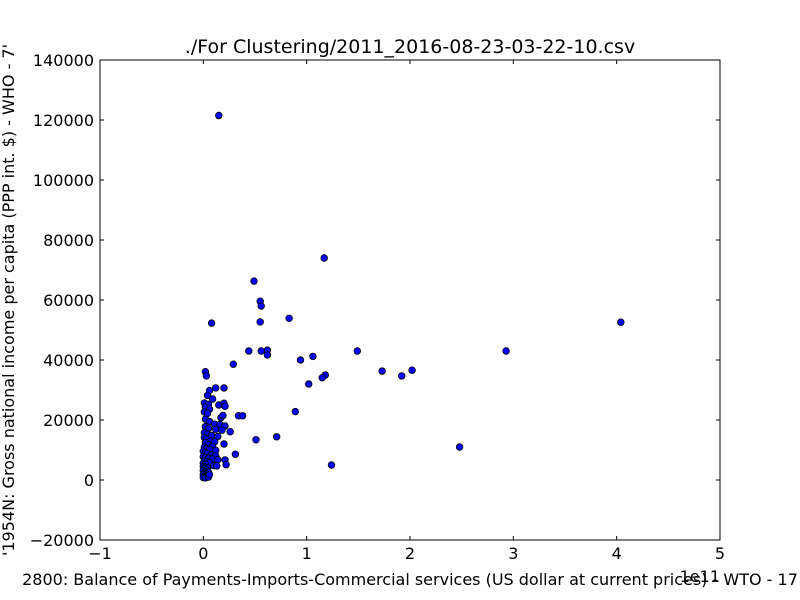 The image size is (800, 600). I want to click on y-tick-label: −20000, so click(62, 540).